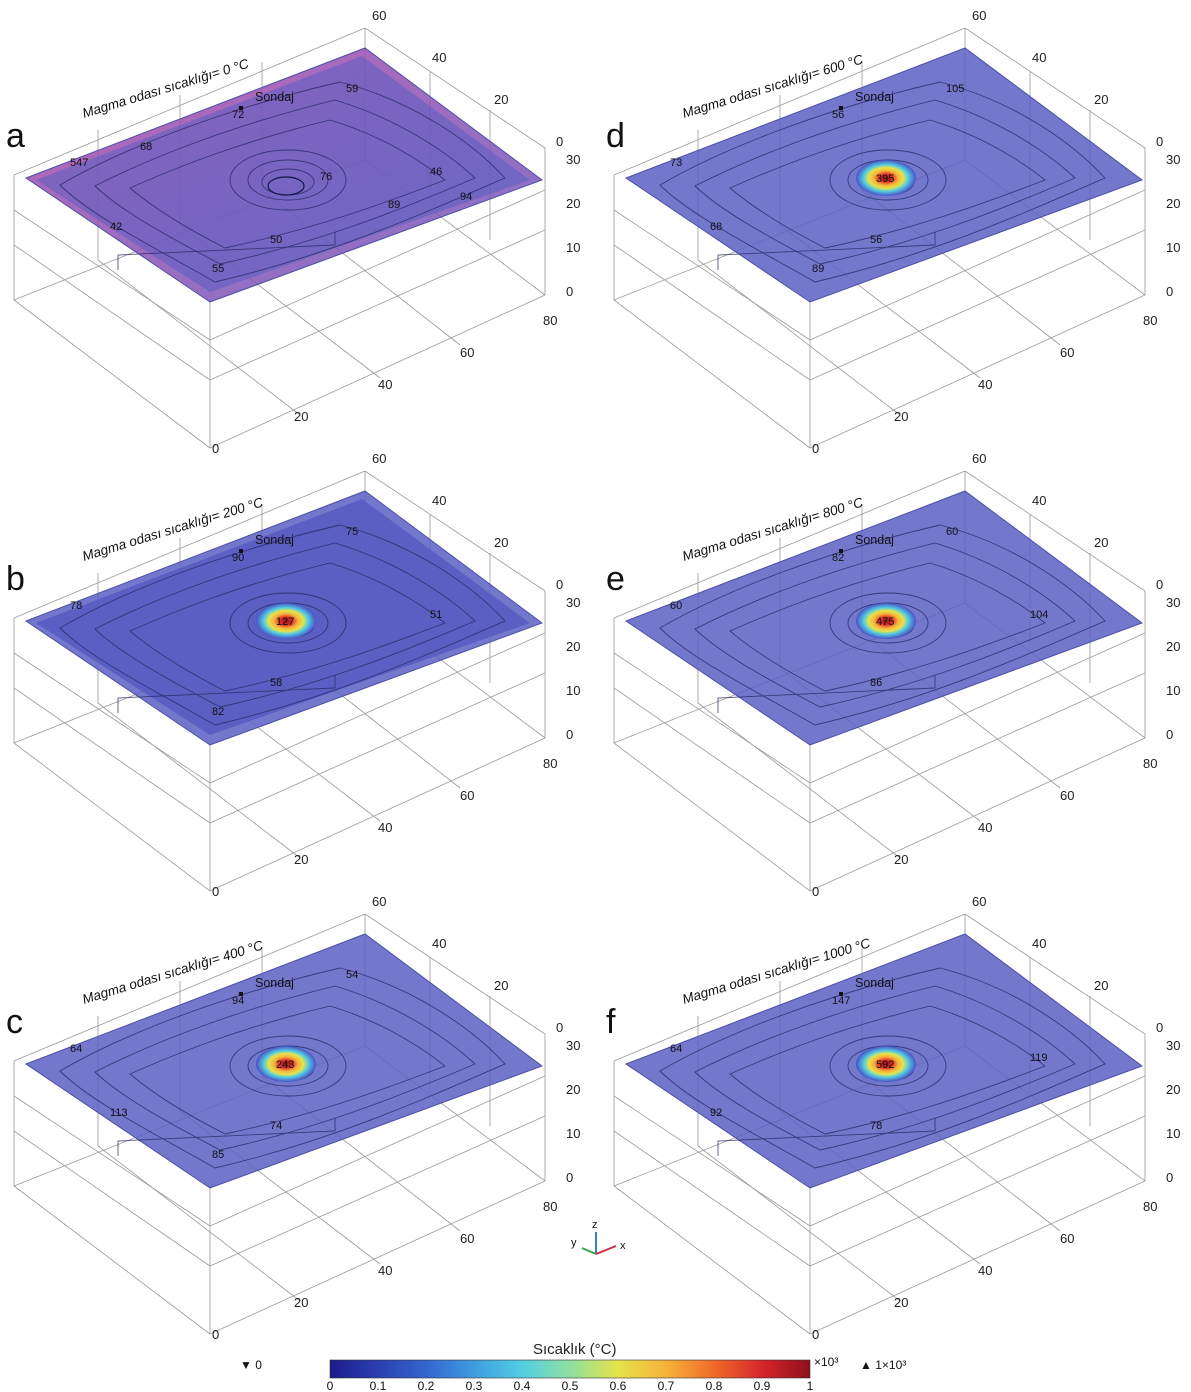 This screenshot has width=1191, height=1392. Describe the element at coordinates (274, 97) in the screenshot. I see `probe-label: Sondaj` at that location.